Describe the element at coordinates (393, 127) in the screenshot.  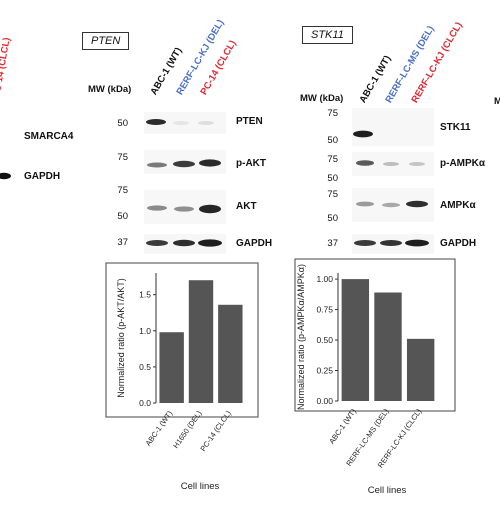
I see `blot-stk11` at that location.